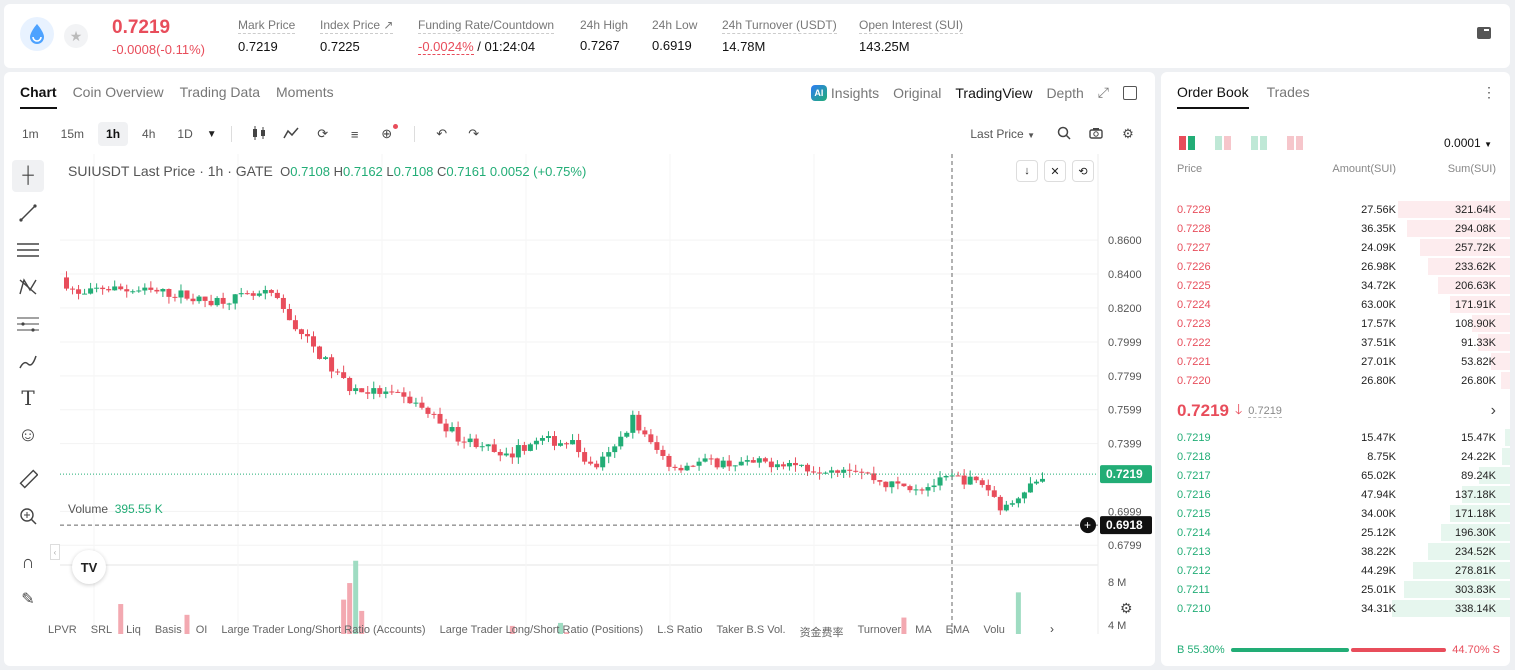 The width and height of the screenshot is (1515, 670). Describe the element at coordinates (357, 26) in the screenshot. I see `index-price-label: Index Price ↗` at that location.